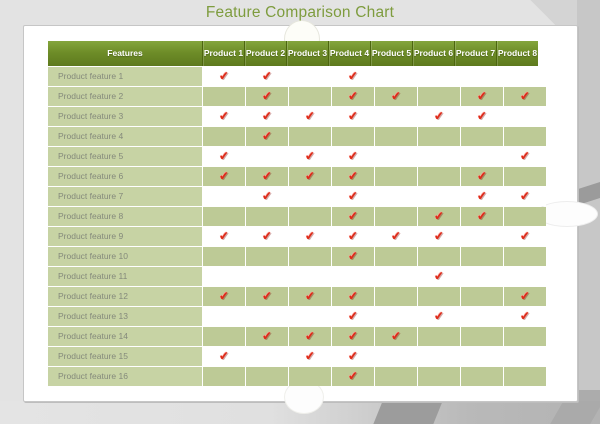 The image size is (600, 424). What do you see at coordinates (391, 53) in the screenshot?
I see `header-cell-product-5: Product 5` at bounding box center [391, 53].